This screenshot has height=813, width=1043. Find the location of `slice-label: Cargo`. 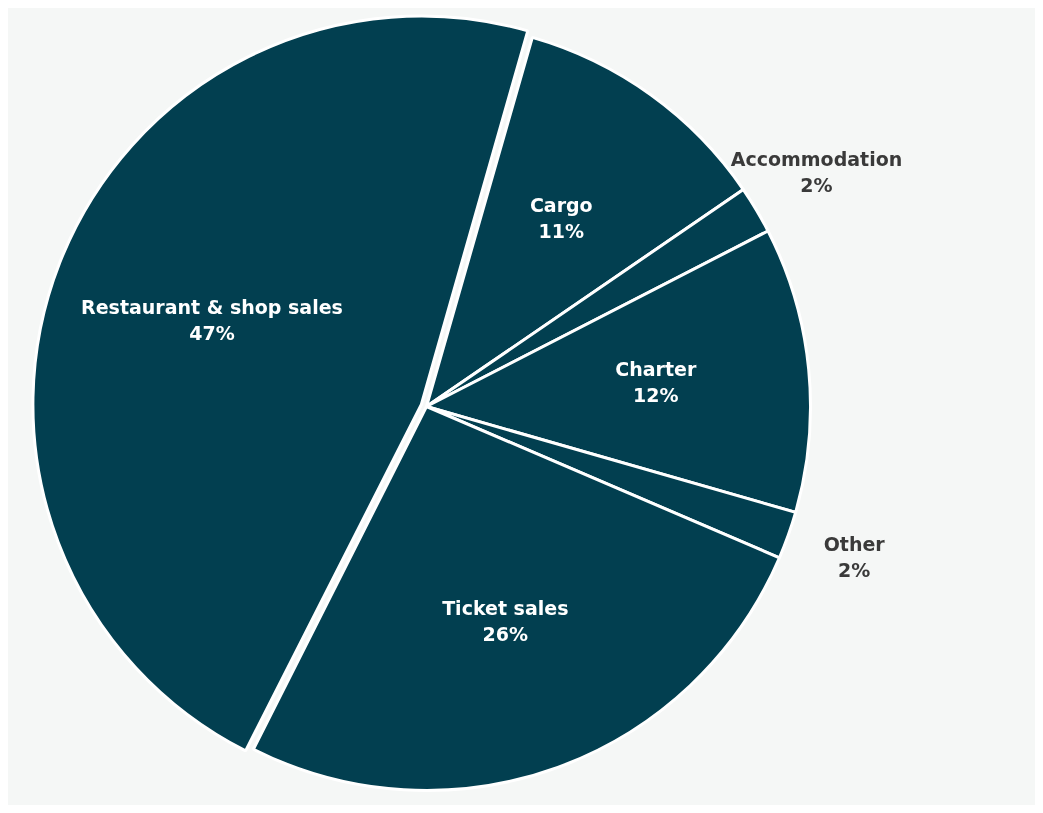

slice-label: Cargo is located at coordinates (561, 204).